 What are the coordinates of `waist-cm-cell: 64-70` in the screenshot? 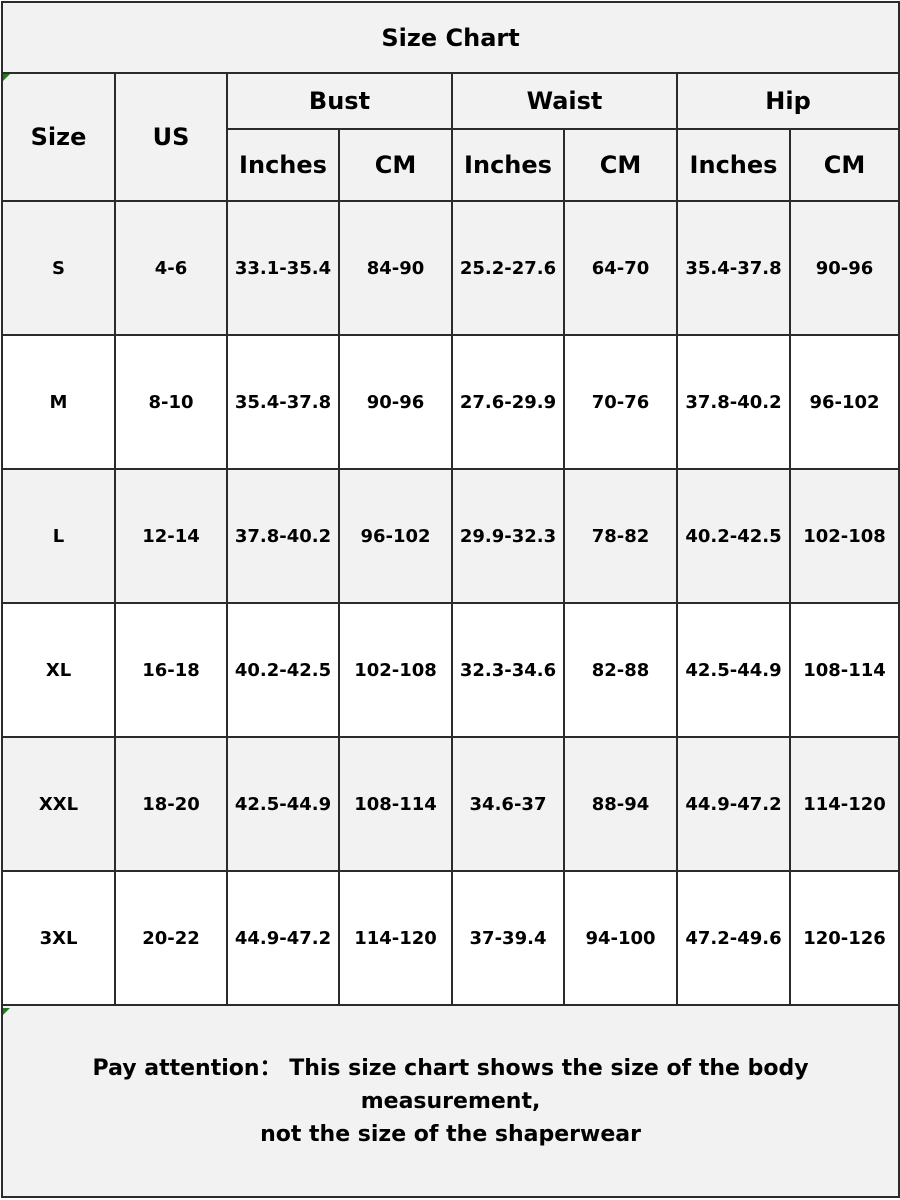 It's located at (620, 268).